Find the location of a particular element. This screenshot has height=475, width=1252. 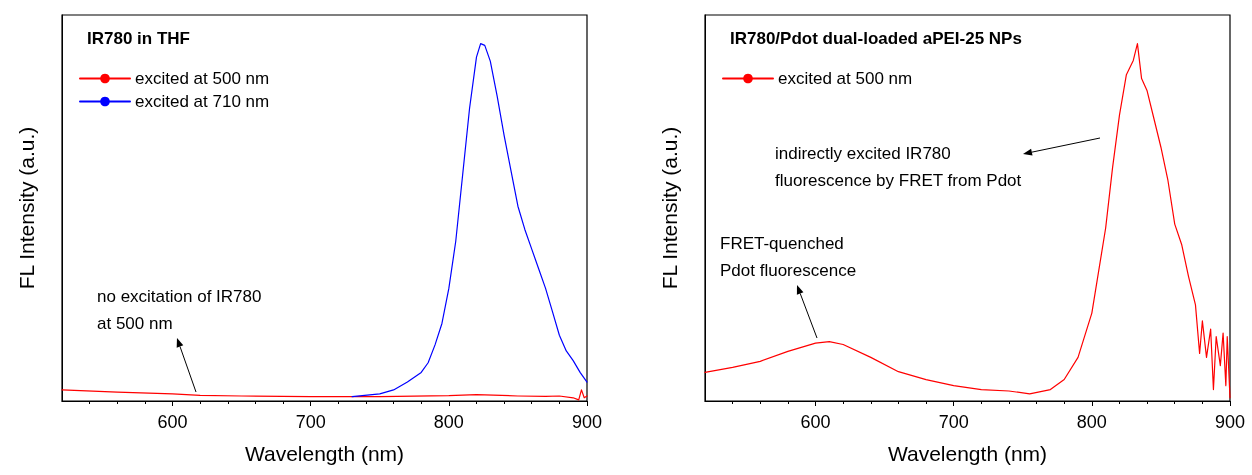

annotation: FRET-quenched Pdot fluorescence is located at coordinates (788, 257).